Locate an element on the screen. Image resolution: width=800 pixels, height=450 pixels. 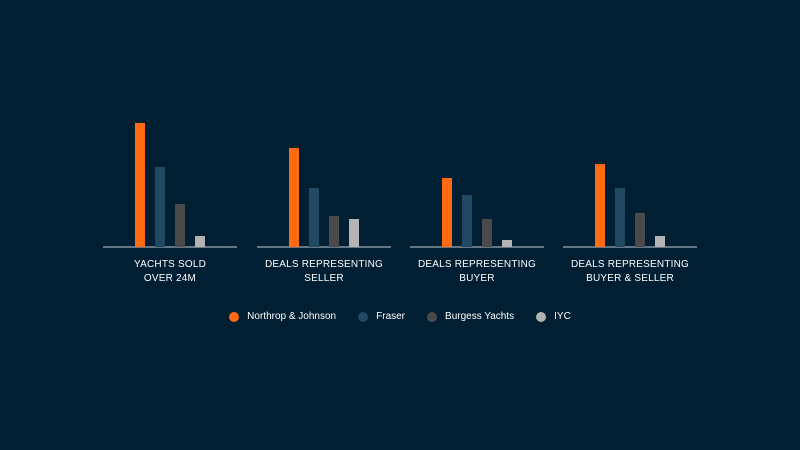
legend-item: IYC is located at coordinates (553, 316).